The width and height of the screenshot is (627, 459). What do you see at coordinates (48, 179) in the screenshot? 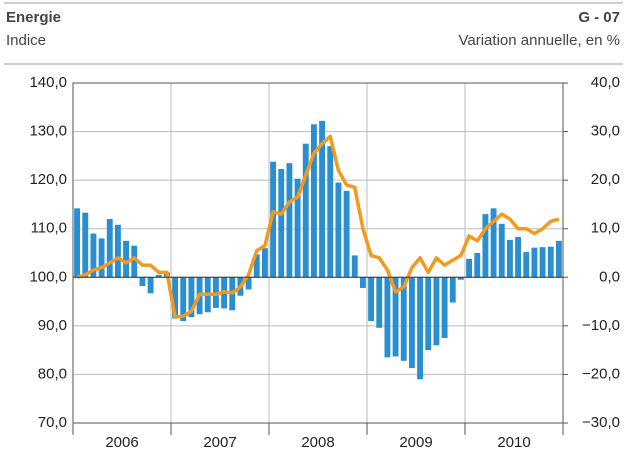
I see `y-tick-label: 120,0` at bounding box center [48, 179].